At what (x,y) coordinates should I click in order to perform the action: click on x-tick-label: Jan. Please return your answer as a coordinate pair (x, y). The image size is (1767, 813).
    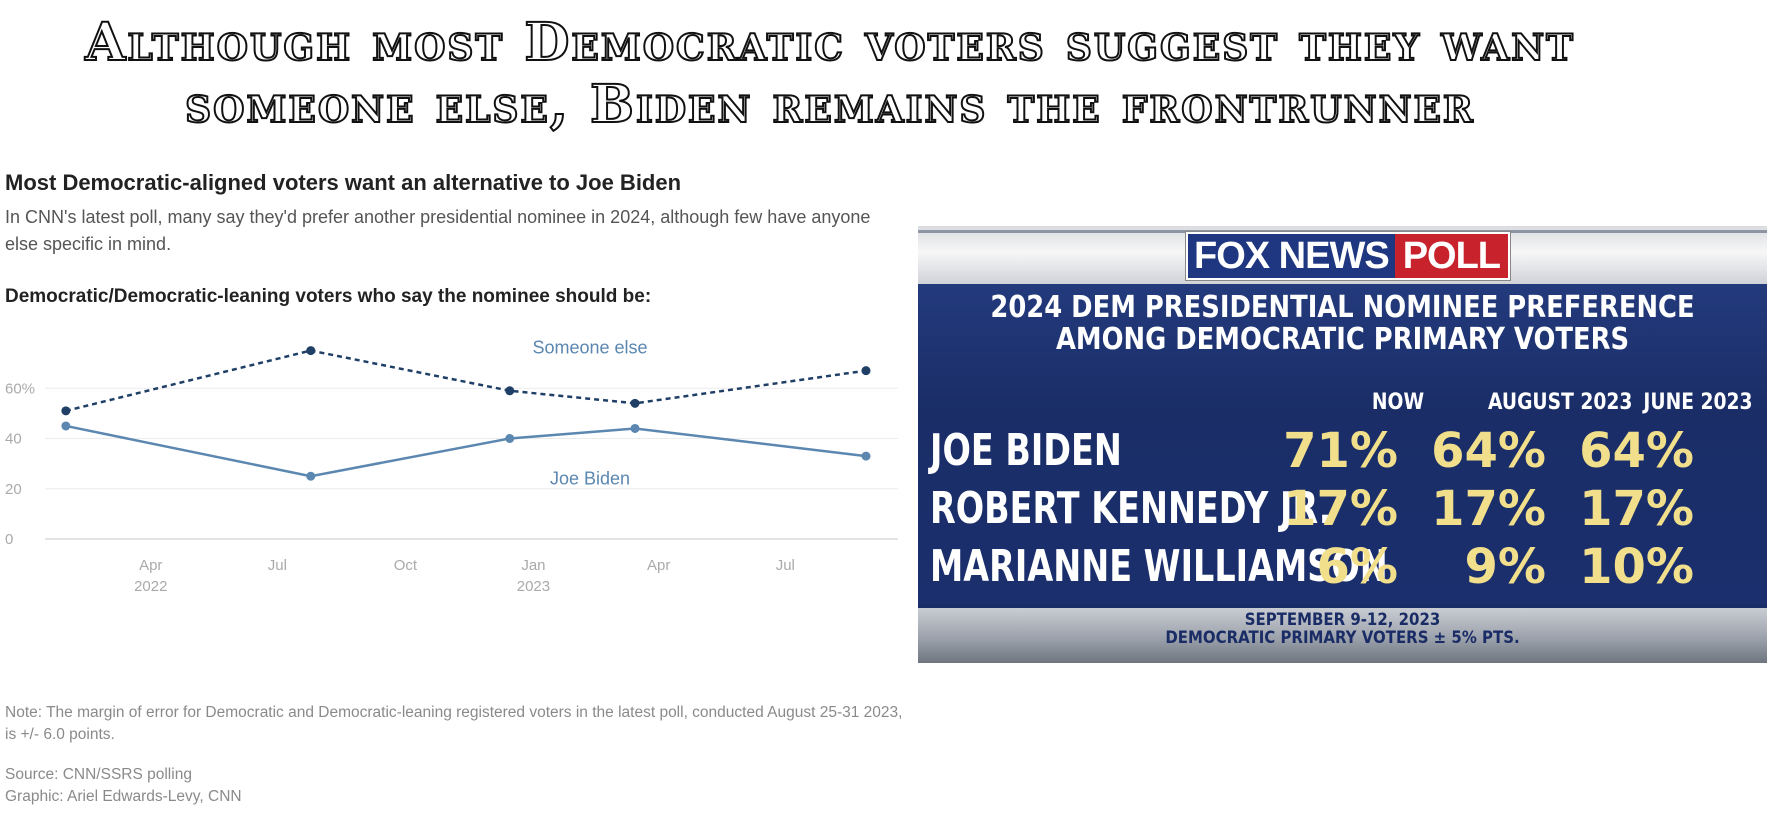
    Looking at the image, I should click on (533, 565).